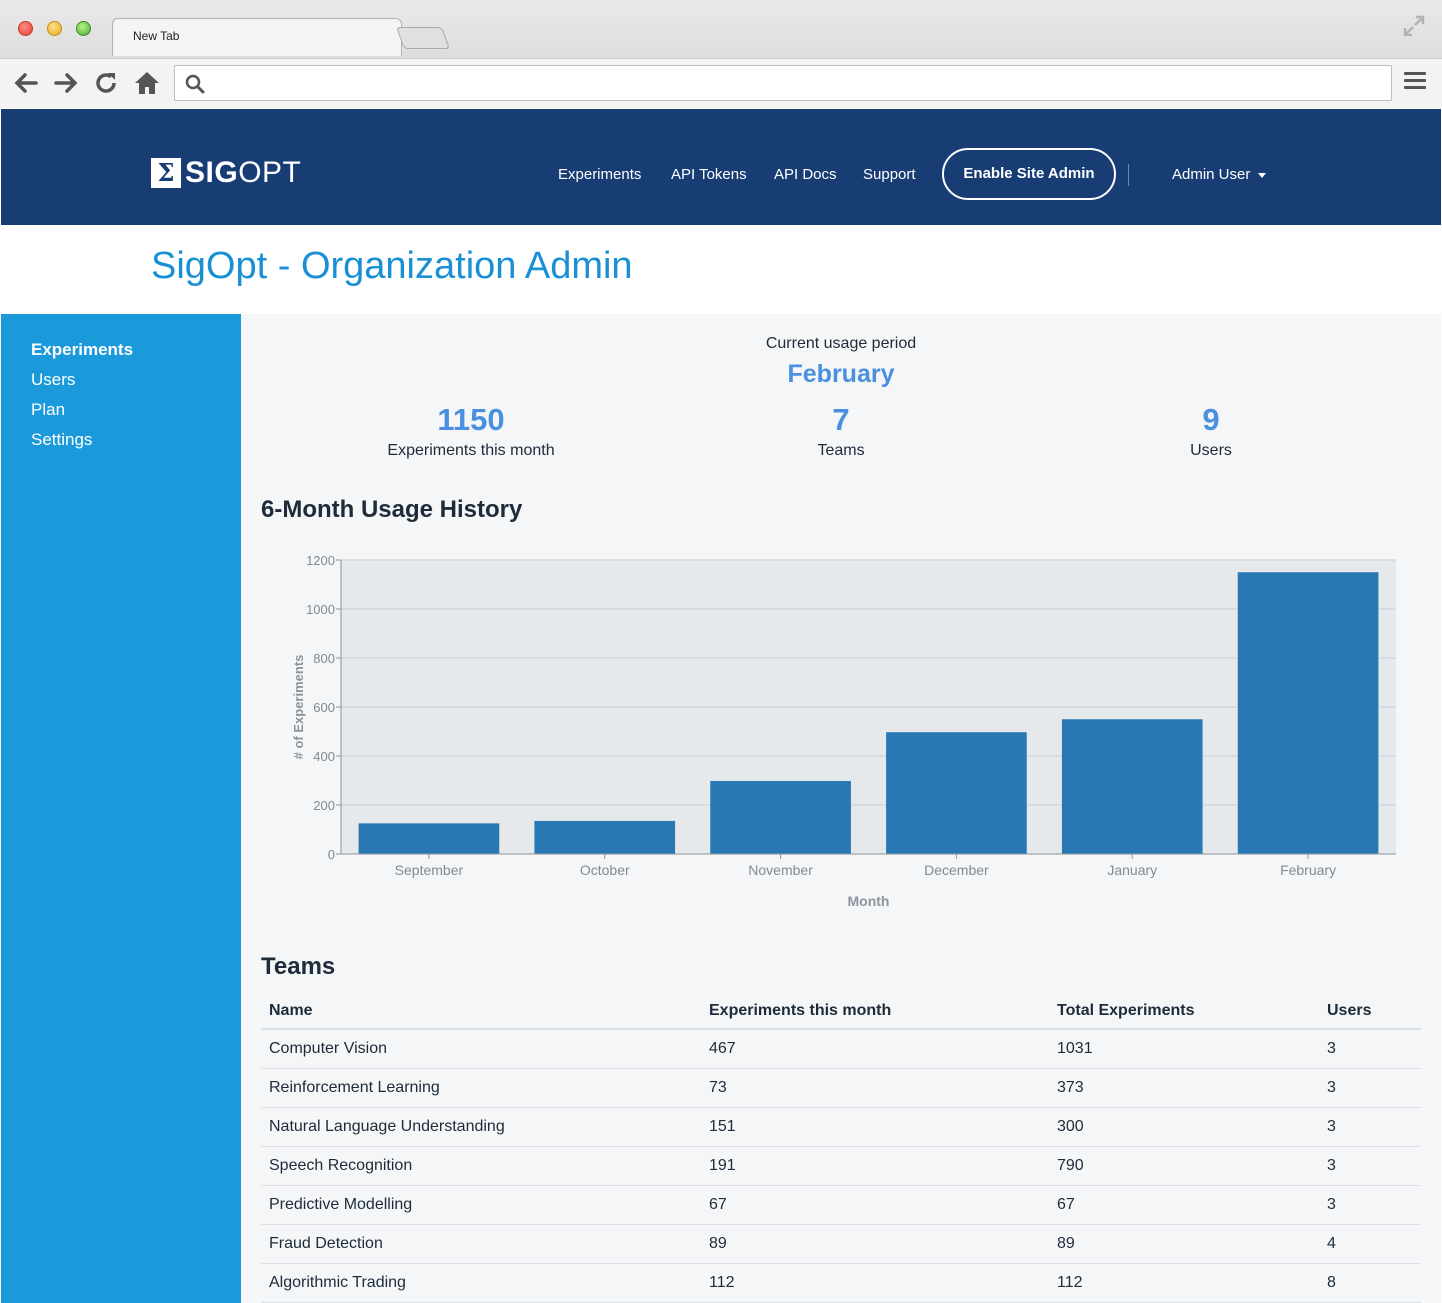 The height and width of the screenshot is (1303, 1442). Describe the element at coordinates (1370, 1283) in the screenshot. I see `team-users: 8` at that location.